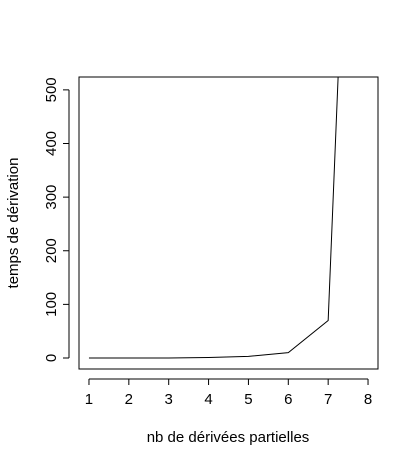  What do you see at coordinates (328, 399) in the screenshot?
I see `x-tick-label: 7` at bounding box center [328, 399].